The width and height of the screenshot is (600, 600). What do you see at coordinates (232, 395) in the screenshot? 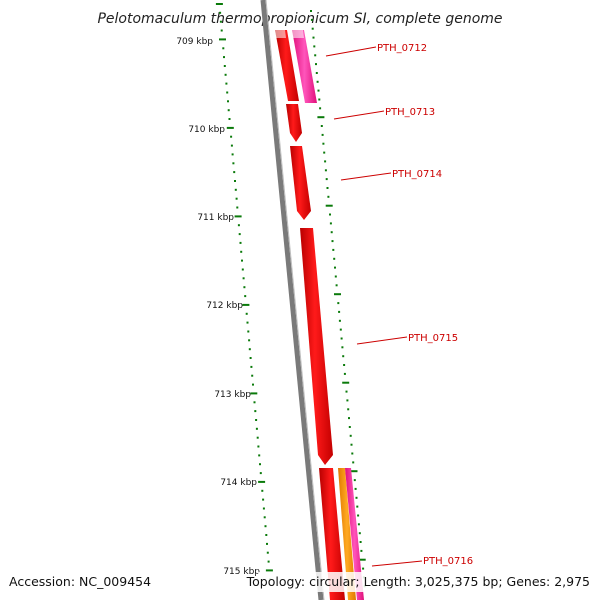
I see `scale-label-713: 713 kbp` at bounding box center [232, 395].